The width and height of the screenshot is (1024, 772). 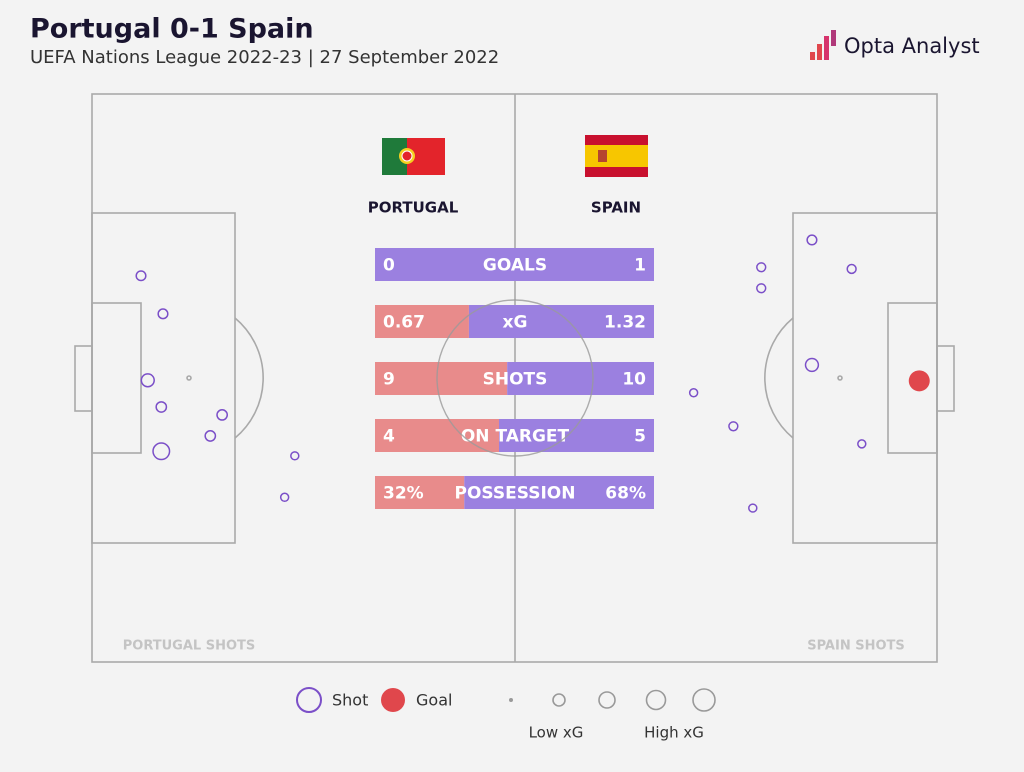 What do you see at coordinates (640, 437) in the screenshot?
I see `away-value: 5` at bounding box center [640, 437].